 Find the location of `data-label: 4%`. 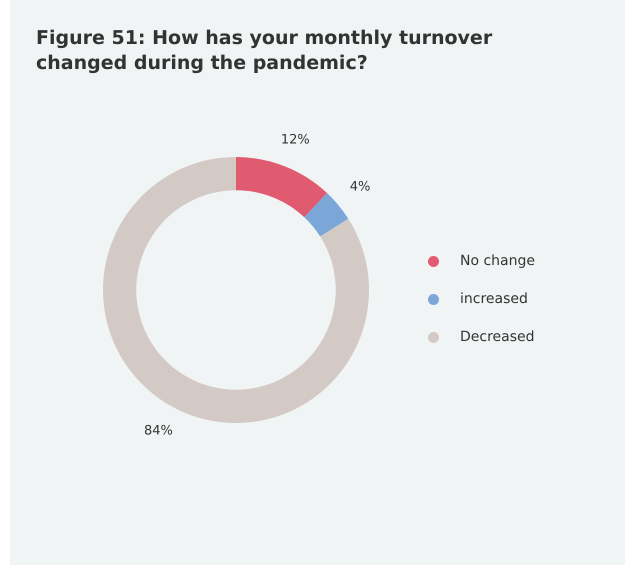

data-label: 4% is located at coordinates (360, 187).